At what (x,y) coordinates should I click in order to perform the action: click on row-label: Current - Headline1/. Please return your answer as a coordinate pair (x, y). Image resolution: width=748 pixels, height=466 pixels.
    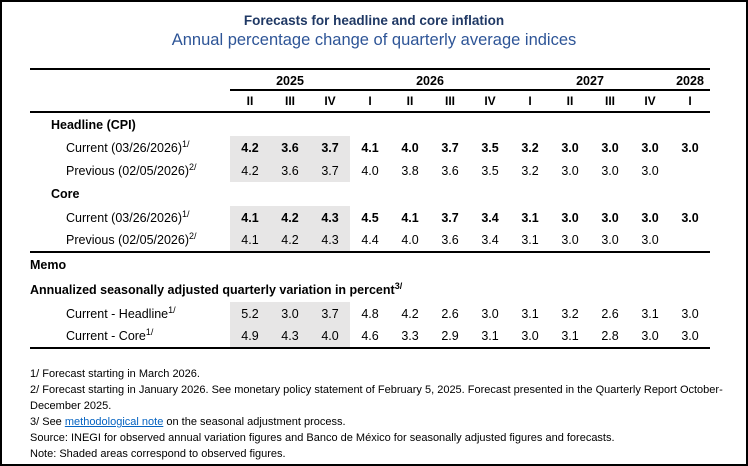
    Looking at the image, I should click on (121, 312).